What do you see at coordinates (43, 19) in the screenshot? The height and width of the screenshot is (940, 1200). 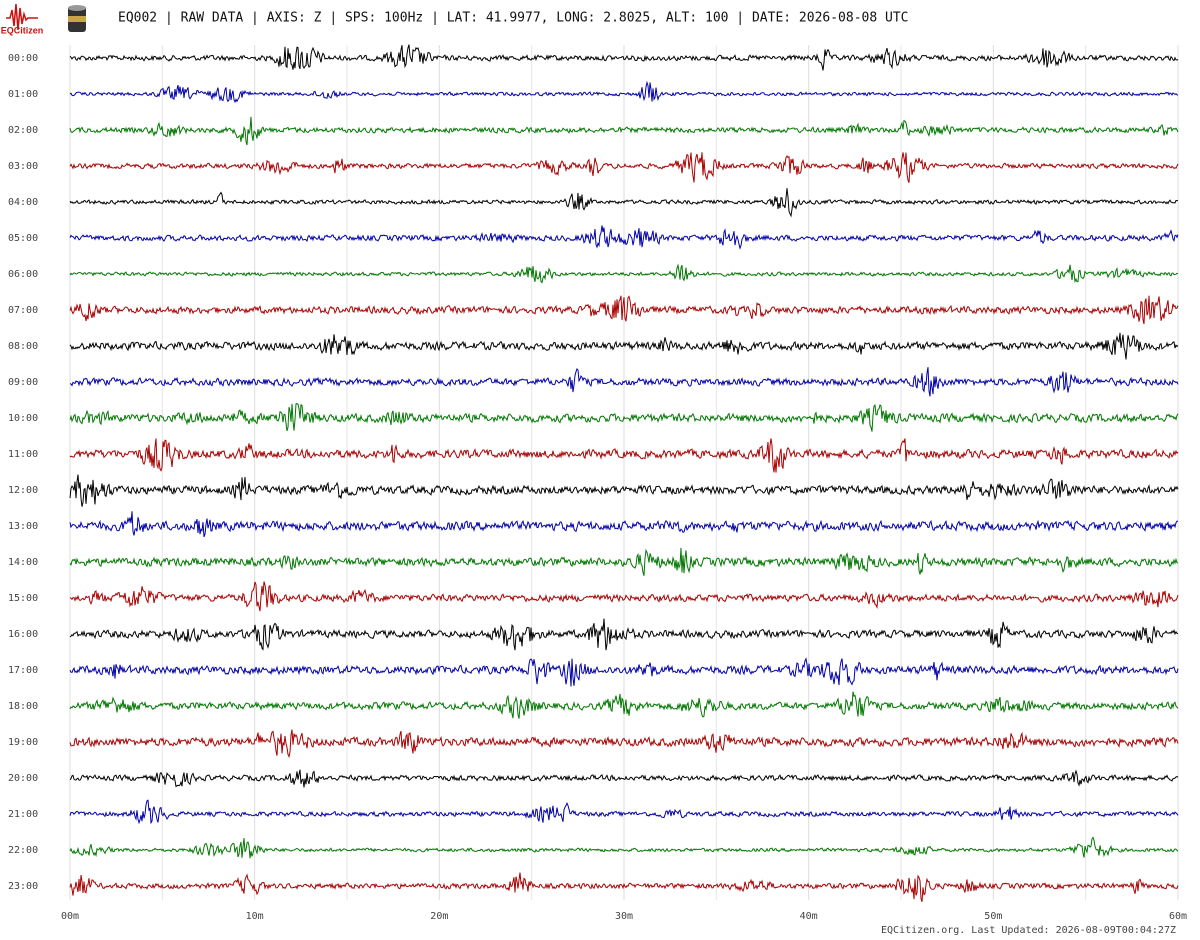 I see `logo: EQCitizen` at bounding box center [43, 19].